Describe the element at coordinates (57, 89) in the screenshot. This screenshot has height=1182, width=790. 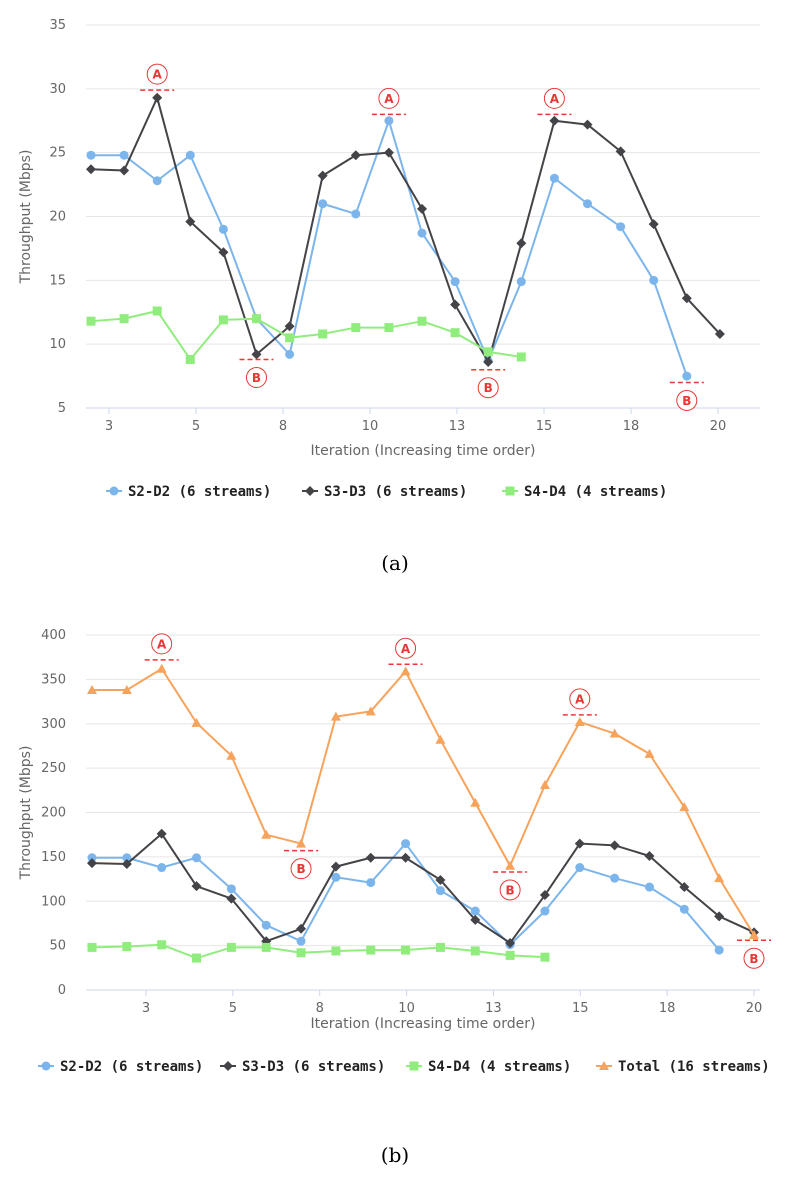
I see `y-tick-label: 30` at that location.